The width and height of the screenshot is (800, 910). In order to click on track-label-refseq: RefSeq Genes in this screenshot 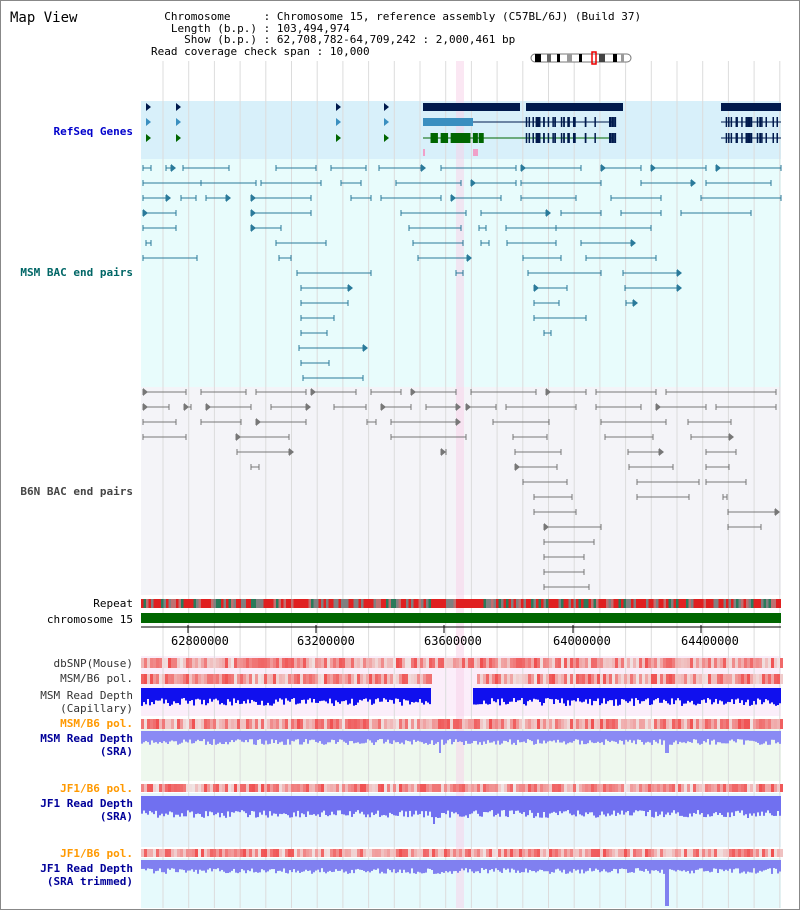, I will do `click(93, 131)`.